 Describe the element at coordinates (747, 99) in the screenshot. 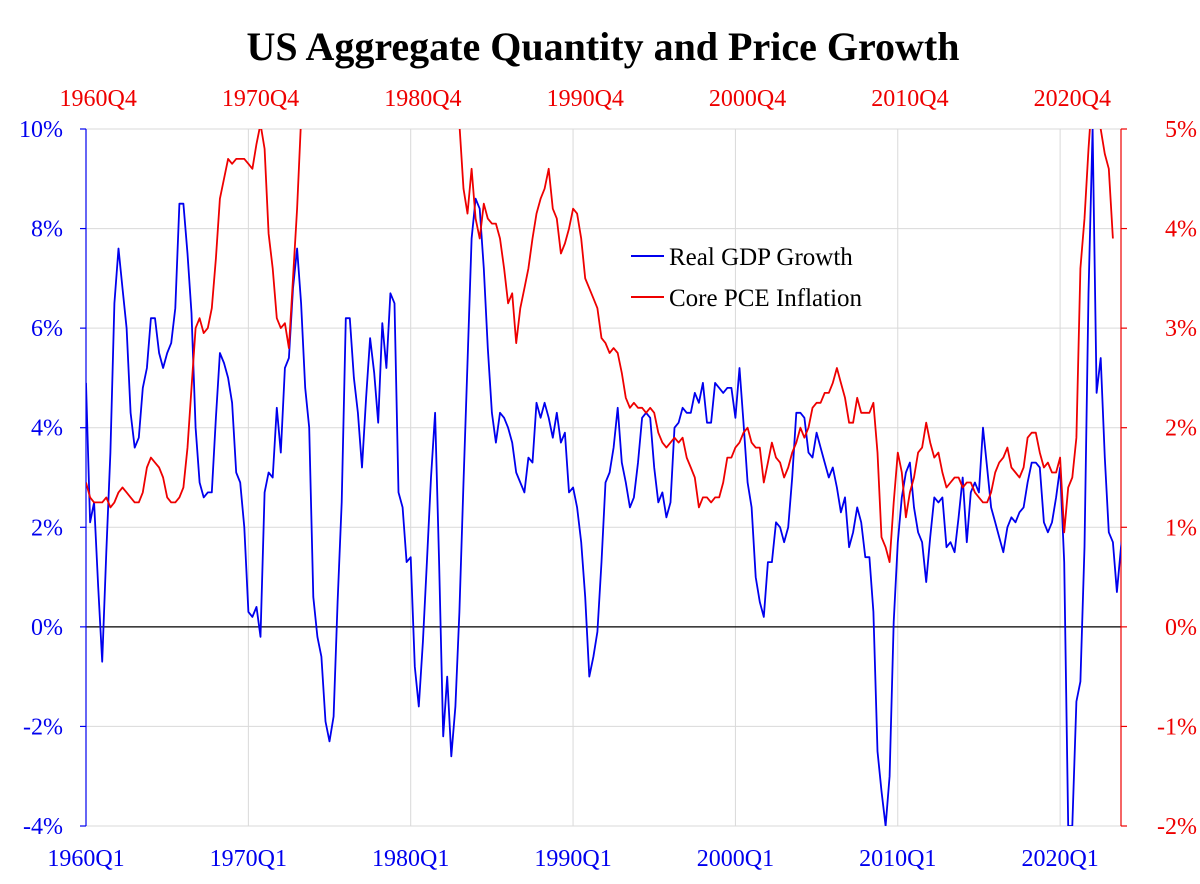

I see `top-tick-label: 2000Q4` at that location.